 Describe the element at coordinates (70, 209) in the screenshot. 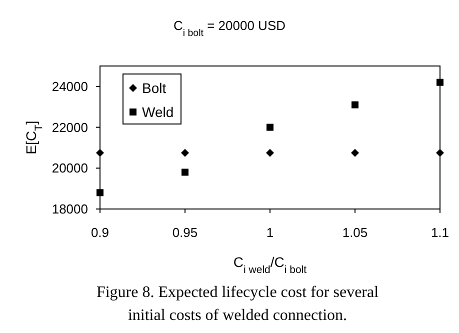

I see `y-tick-label: 18000` at that location.